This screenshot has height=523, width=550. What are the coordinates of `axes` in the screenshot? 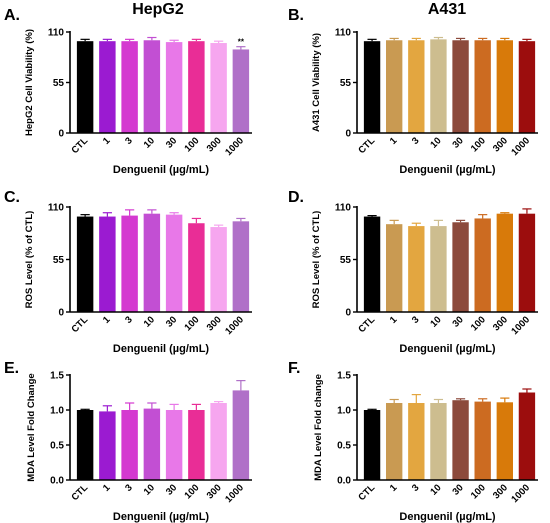 It's located at (447, 427).